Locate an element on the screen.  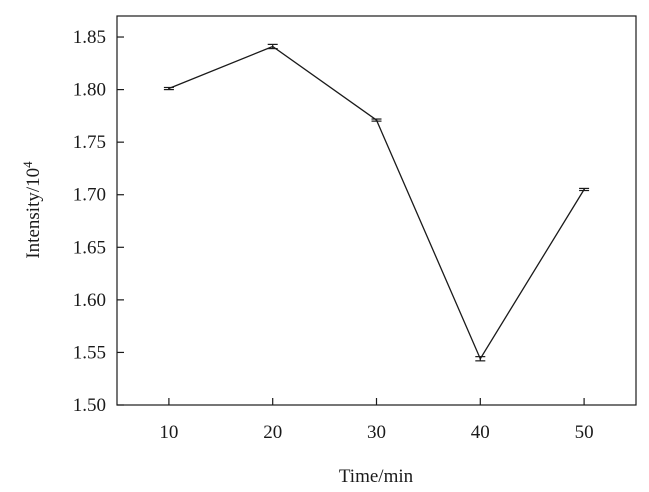
y-tick-label: 1.65 is located at coordinates (89, 247).